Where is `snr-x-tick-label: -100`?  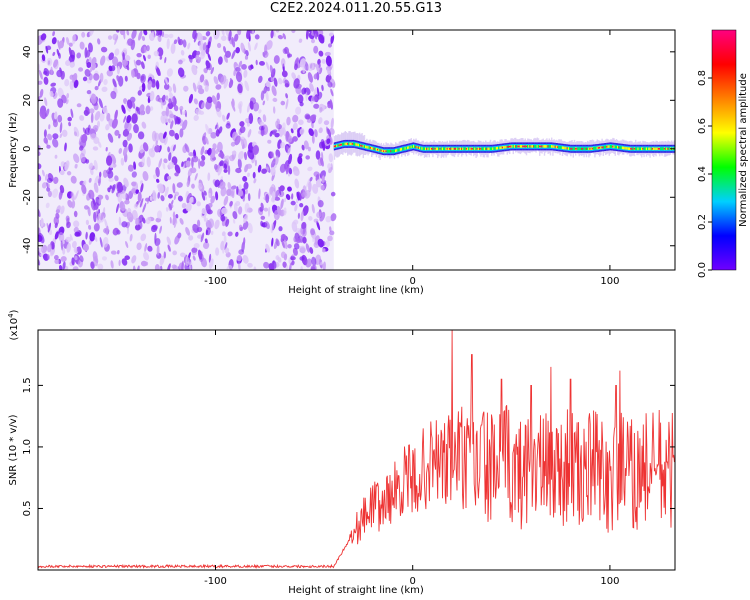 snr-x-tick-label: -100 is located at coordinates (215, 581).